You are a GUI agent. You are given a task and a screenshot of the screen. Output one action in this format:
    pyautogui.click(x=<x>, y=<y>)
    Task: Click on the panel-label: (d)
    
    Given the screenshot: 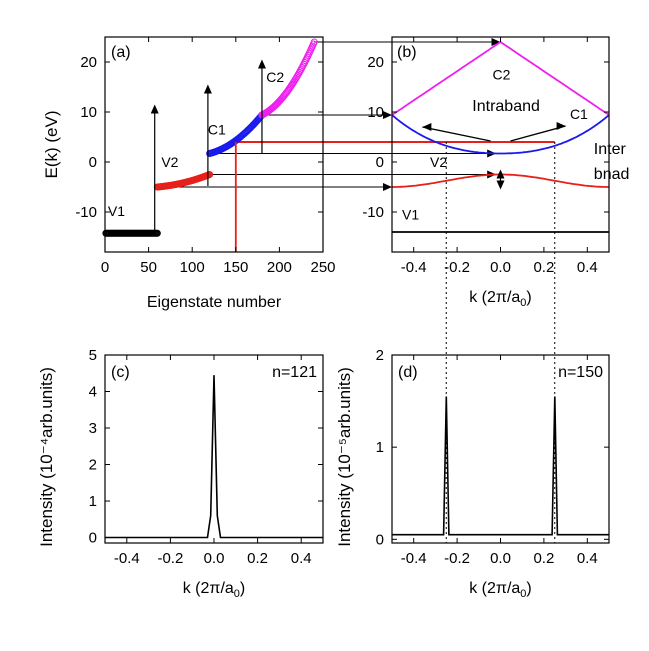 What is the action you would take?
    pyautogui.click(x=408, y=372)
    